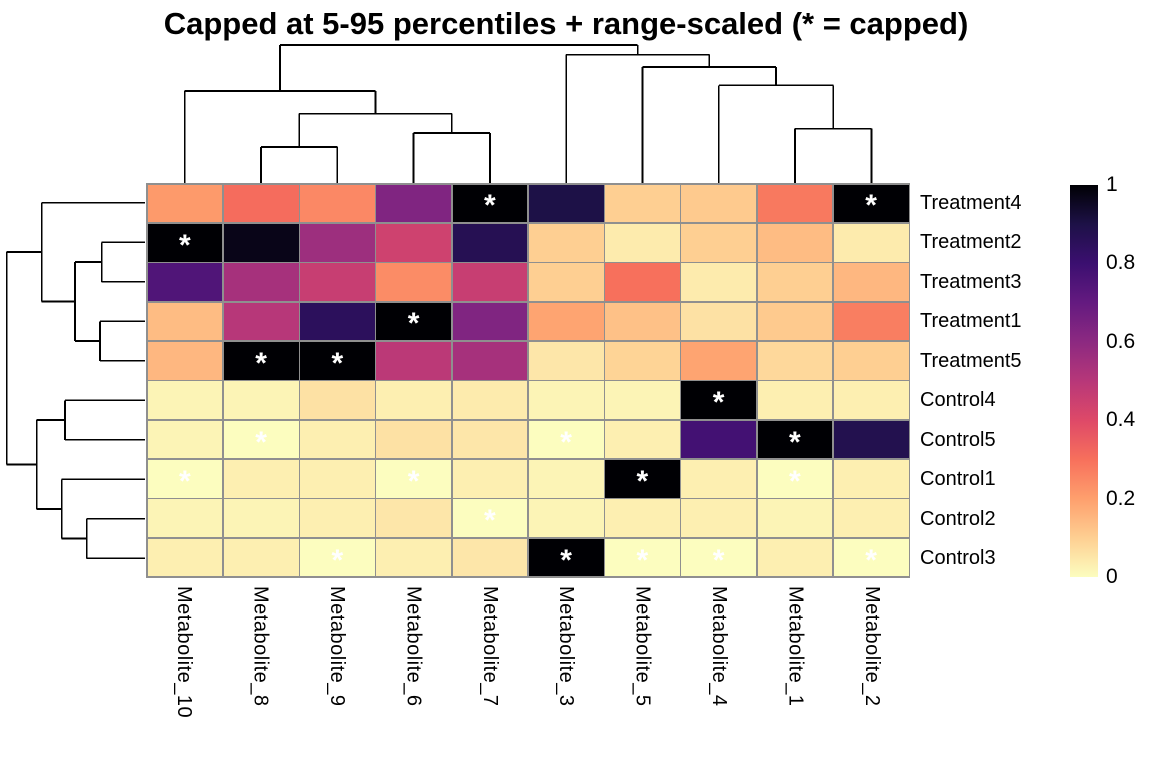 The height and width of the screenshot is (768, 1152). I want to click on row-label: Treatment2, so click(971, 242).